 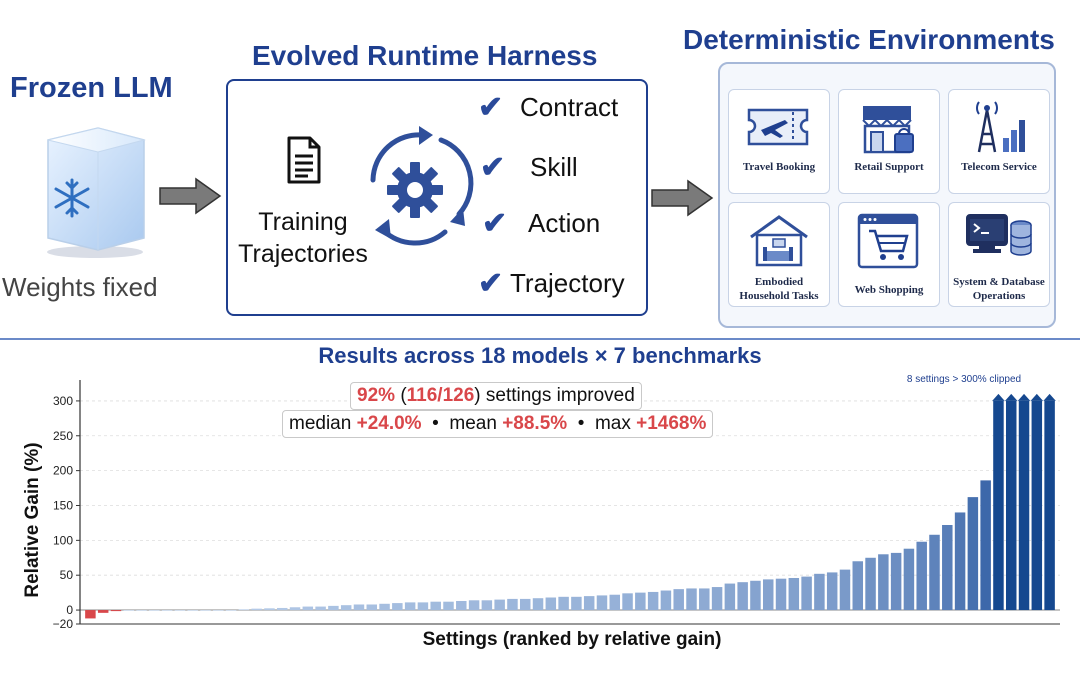 What do you see at coordinates (964, 379) in the screenshot?
I see `clip-note: 8 settings > 300% clipped` at bounding box center [964, 379].